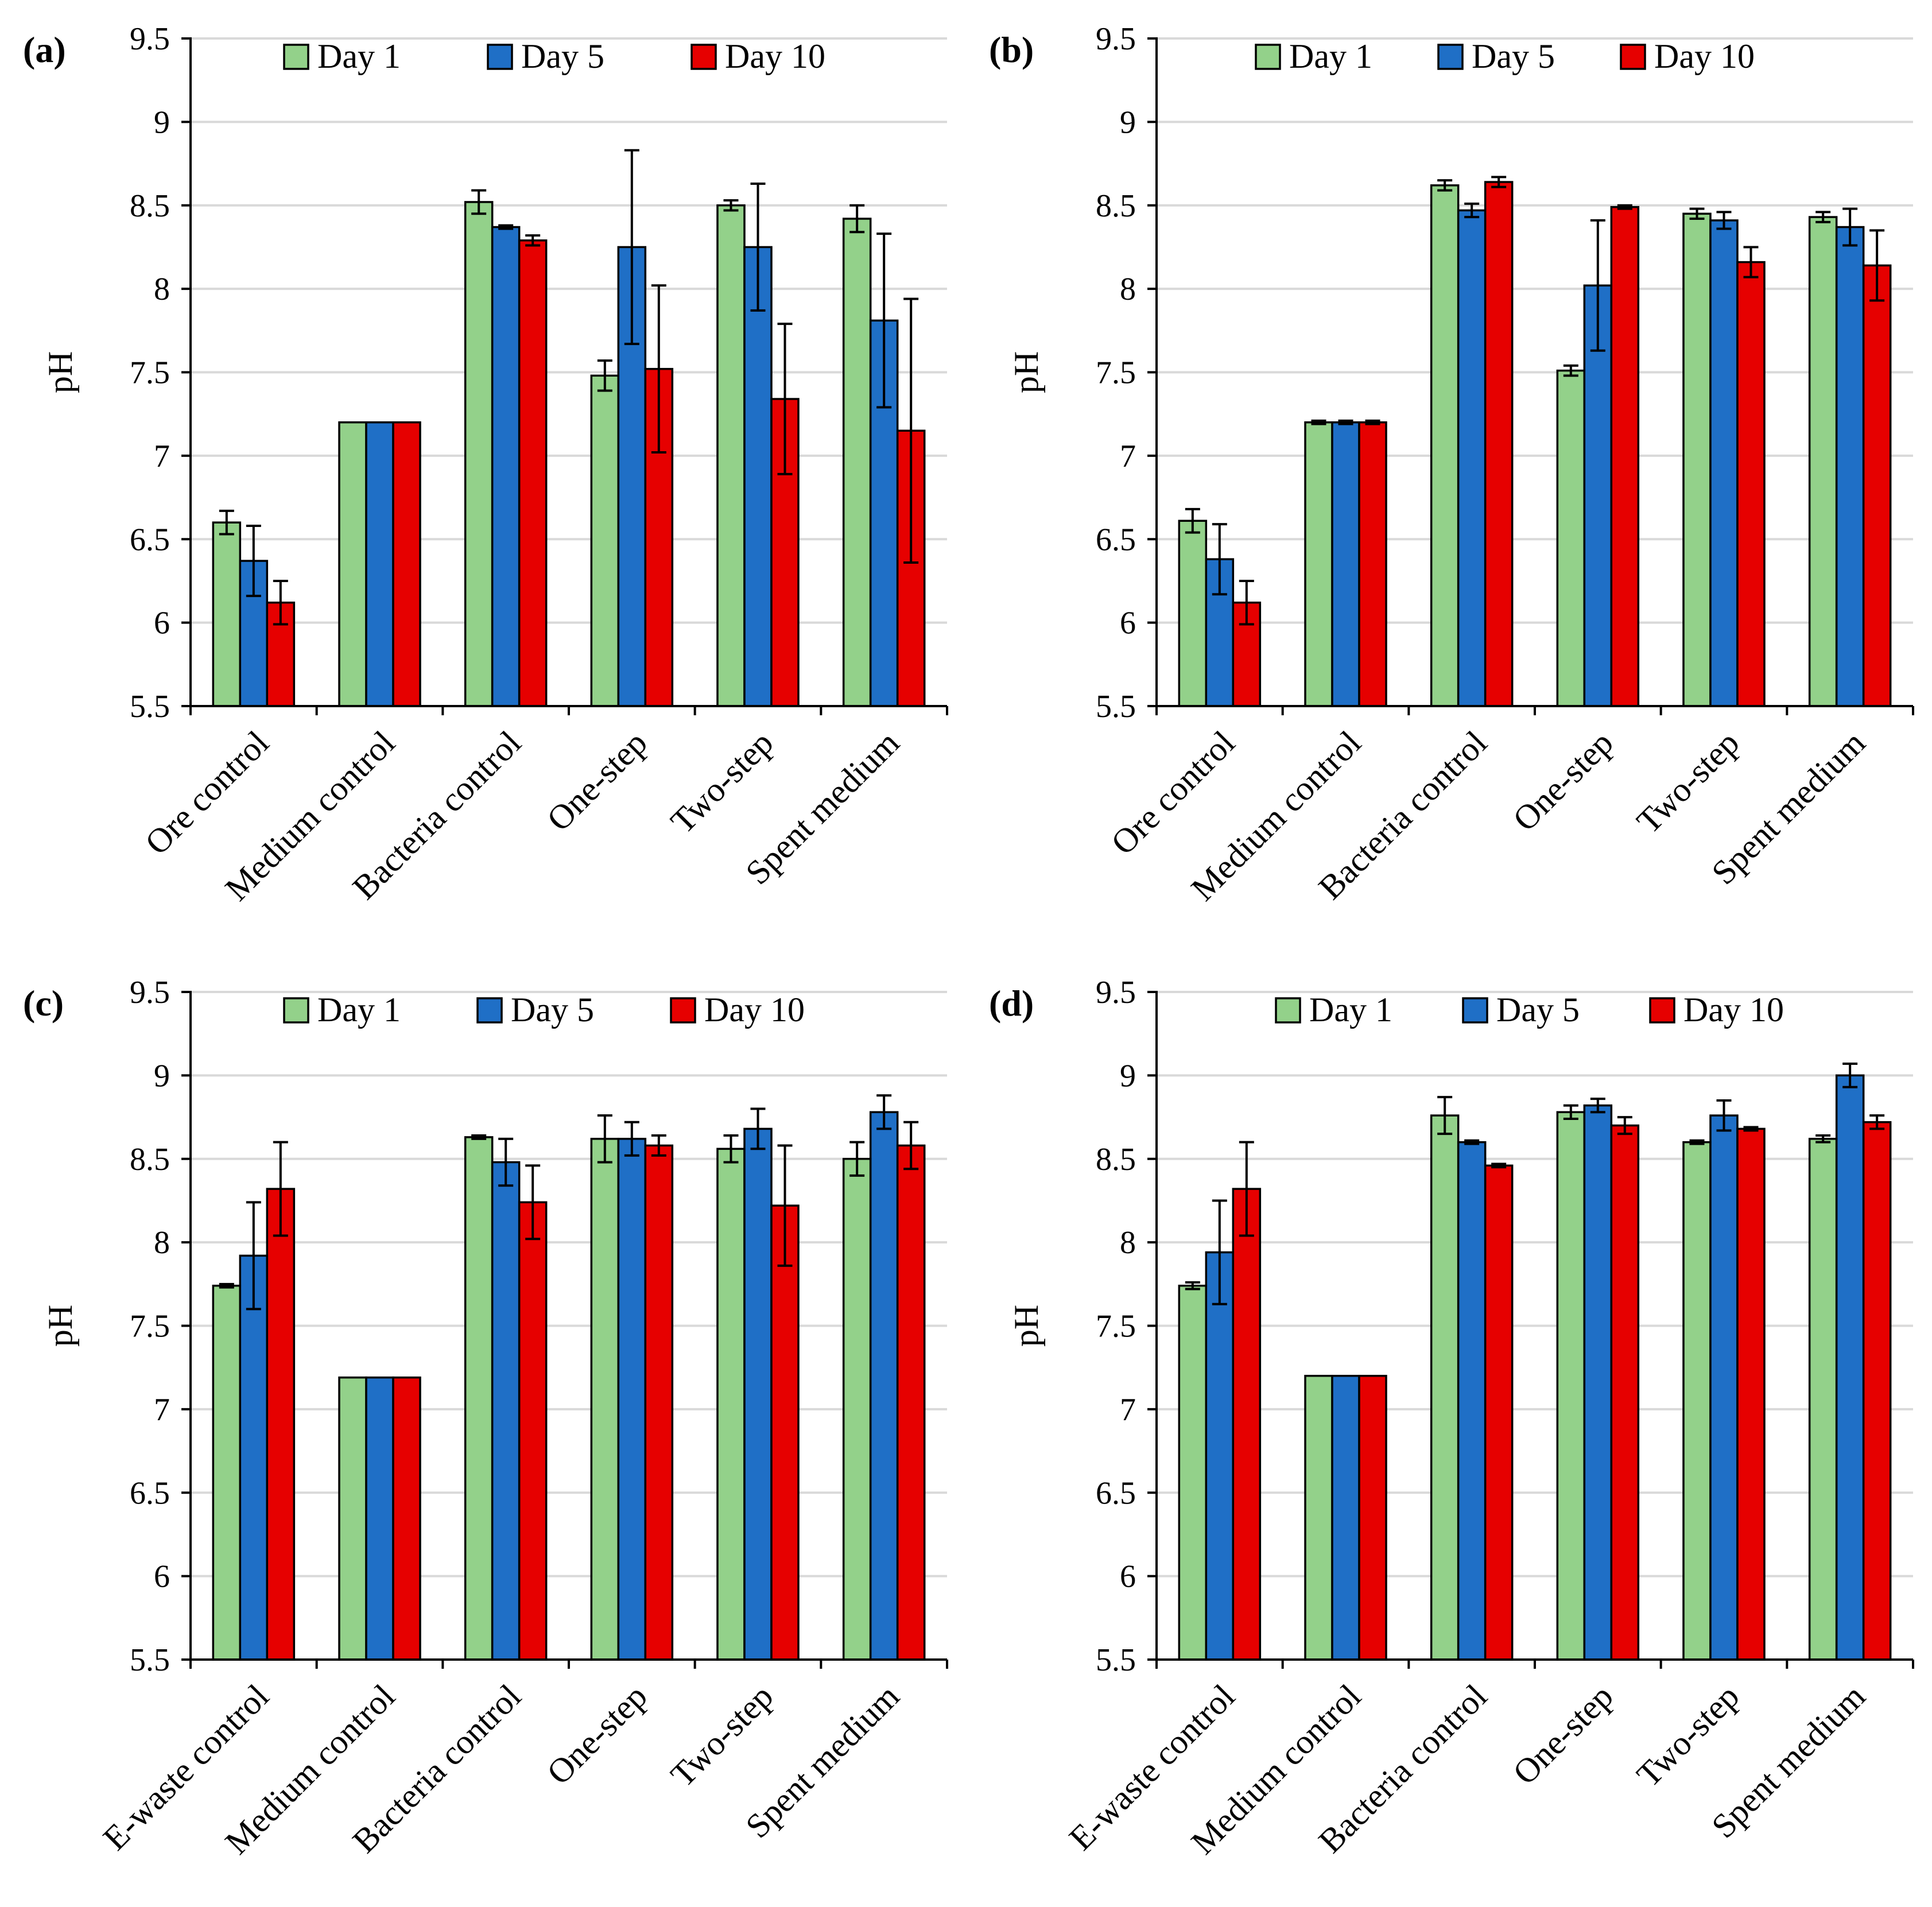 The image size is (1932, 1907). Describe the element at coordinates (1625, 1392) in the screenshot. I see `bar-d-day-10-one-step` at that location.